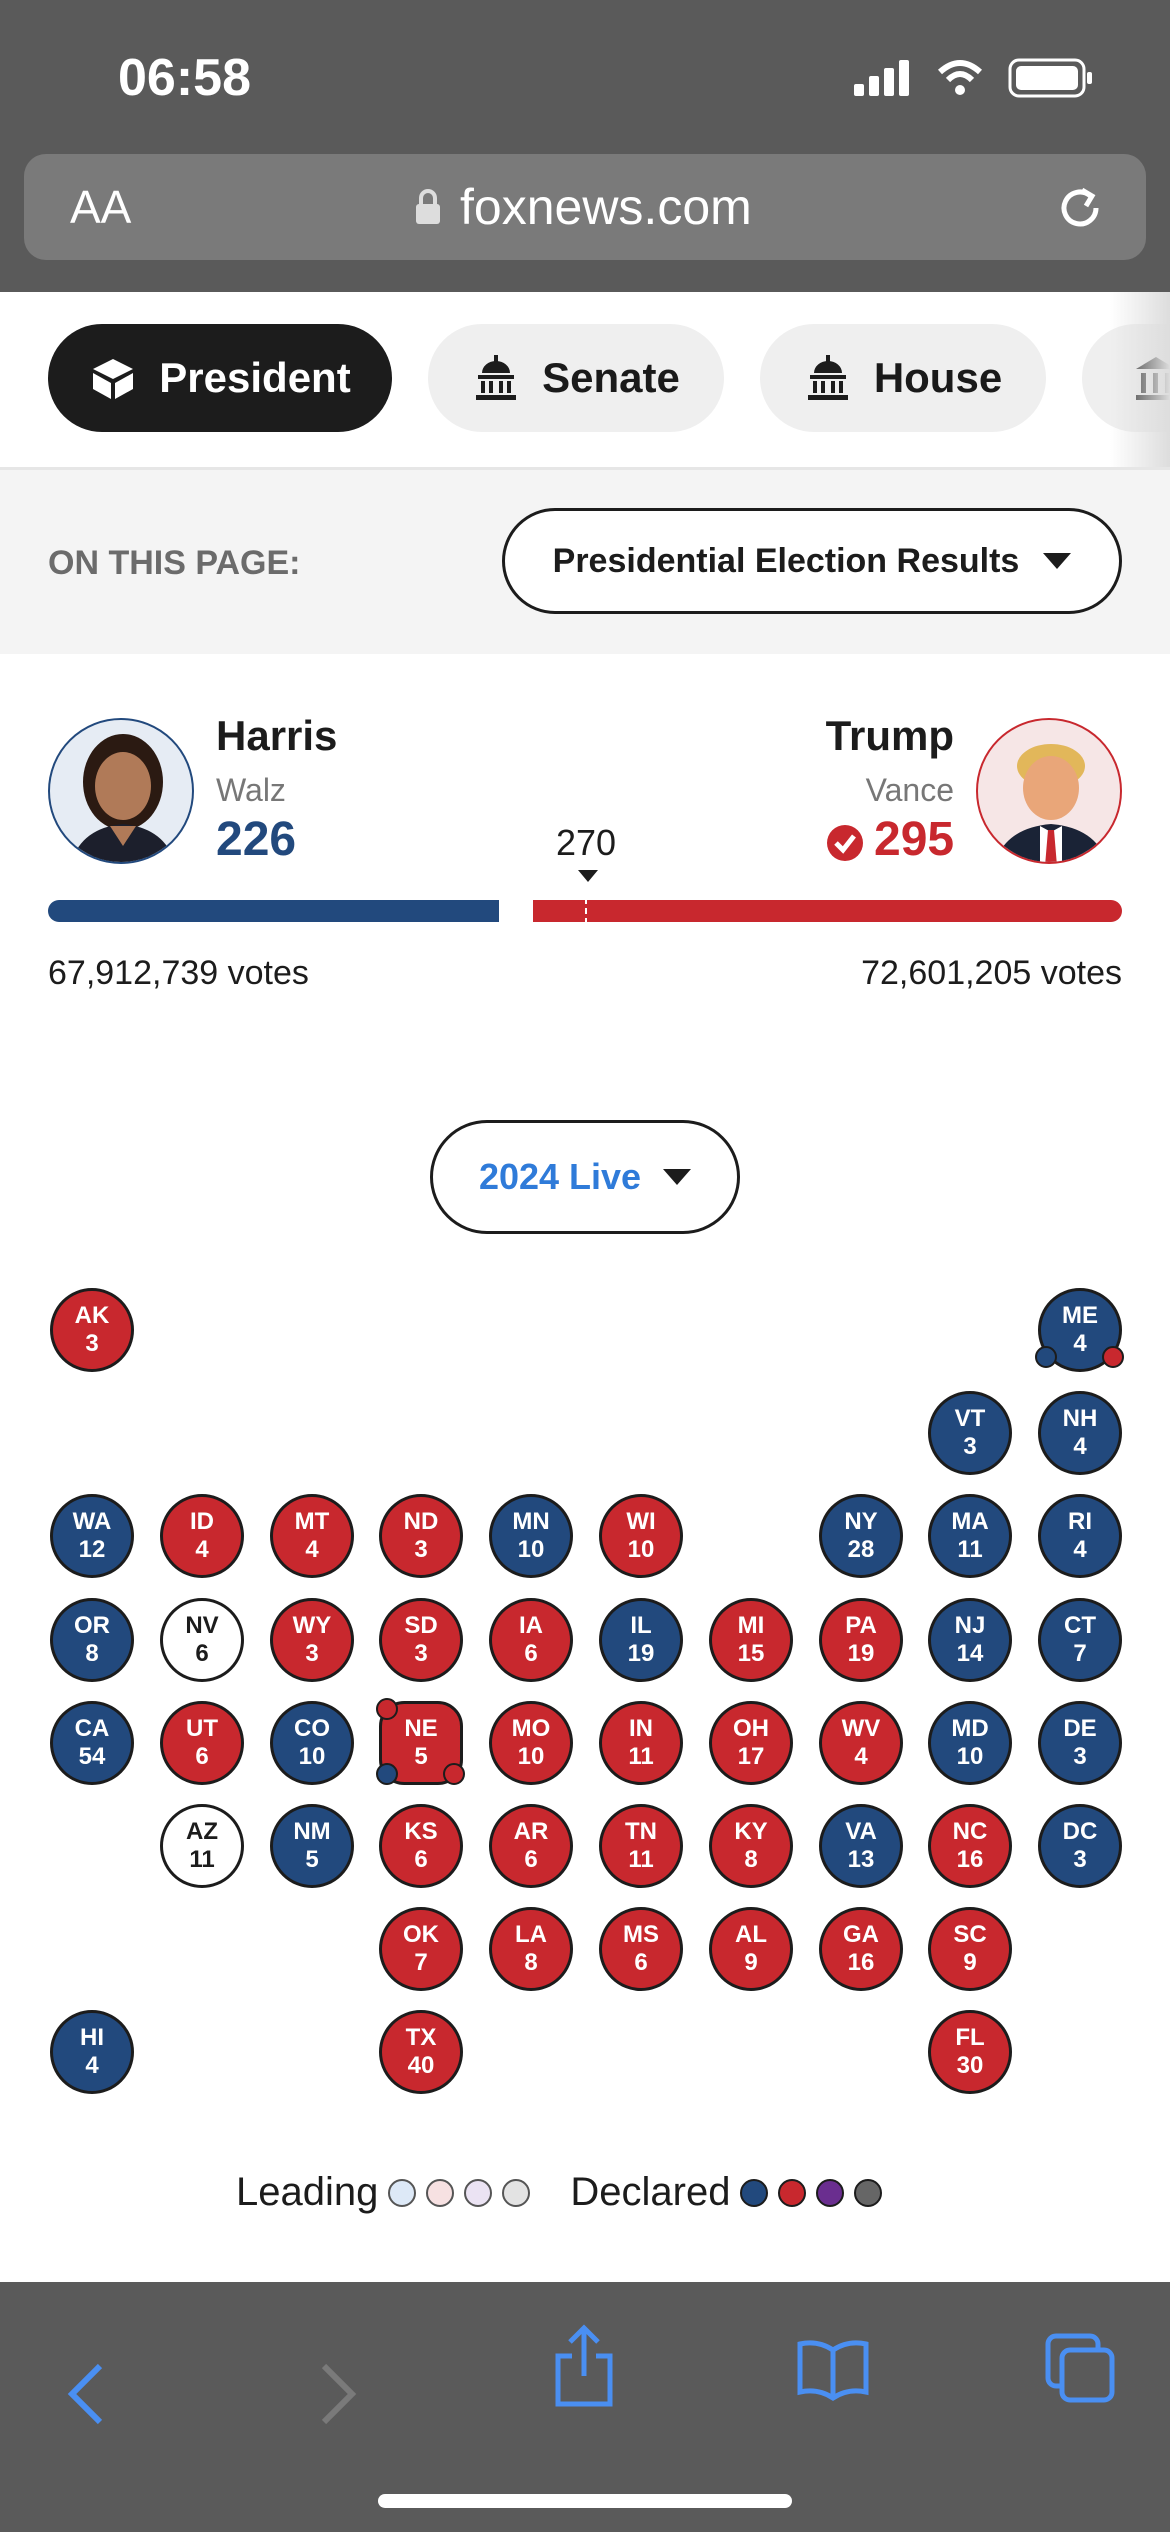  I want to click on state-abbr: MN, so click(531, 1521).